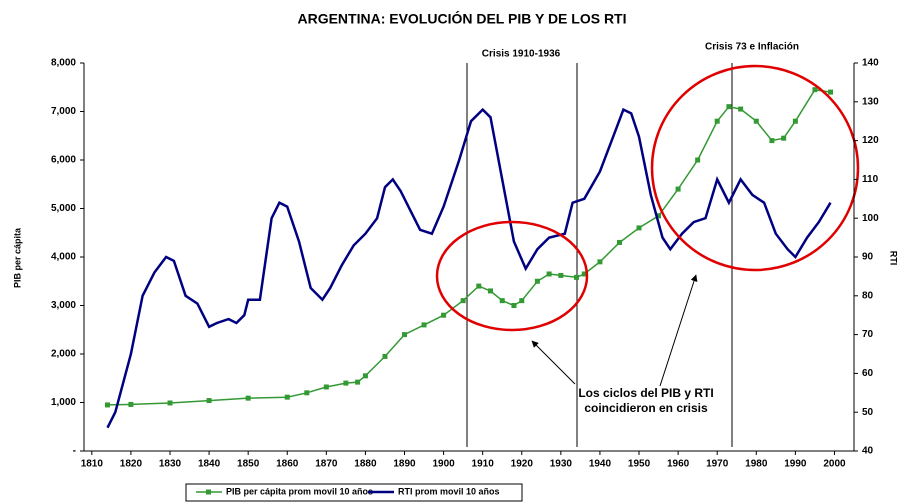 The image size is (904, 504). I want to click on x-tick-label: 1860, so click(287, 464).